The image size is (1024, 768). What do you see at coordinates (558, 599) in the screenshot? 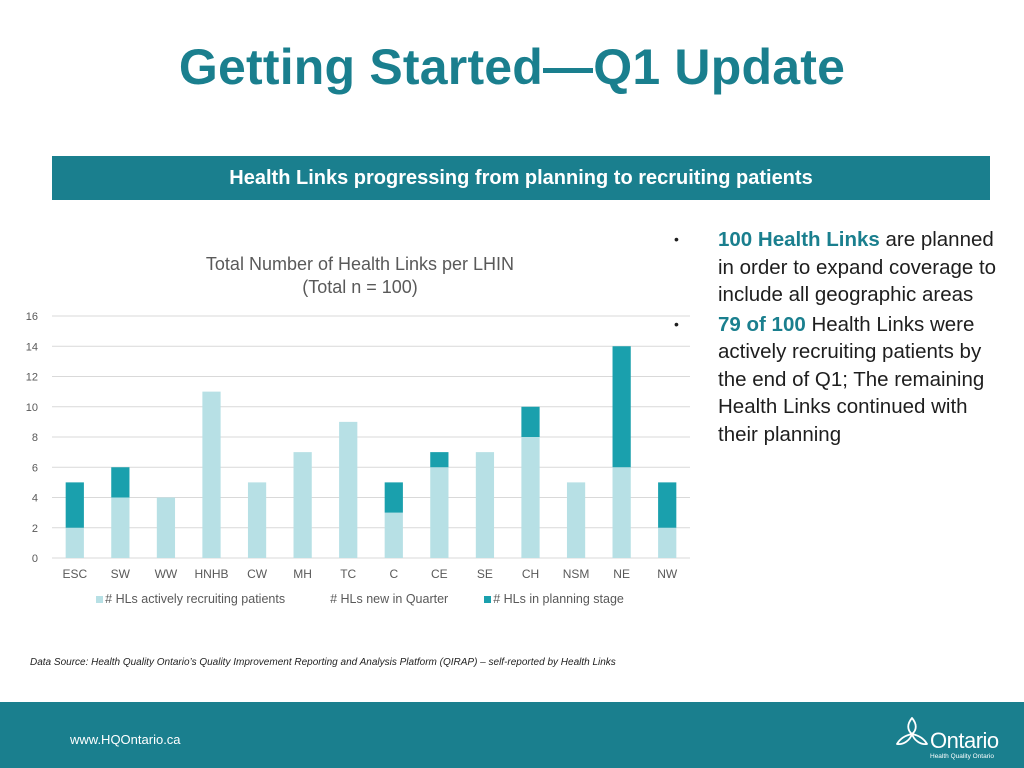
I see `legend-label: # HLs in planning stage` at bounding box center [558, 599].